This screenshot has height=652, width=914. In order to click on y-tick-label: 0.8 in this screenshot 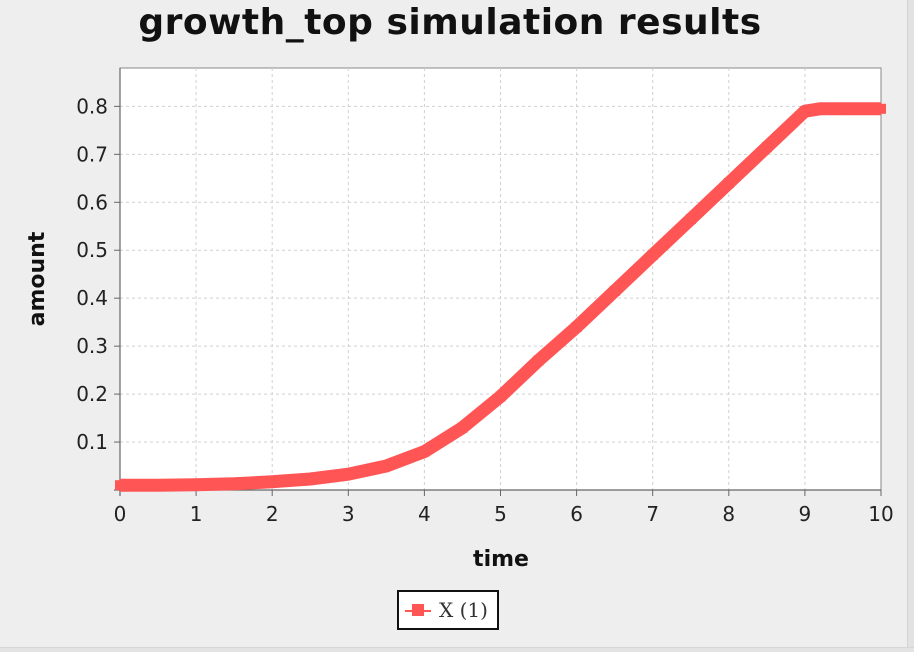, I will do `click(92, 106)`.